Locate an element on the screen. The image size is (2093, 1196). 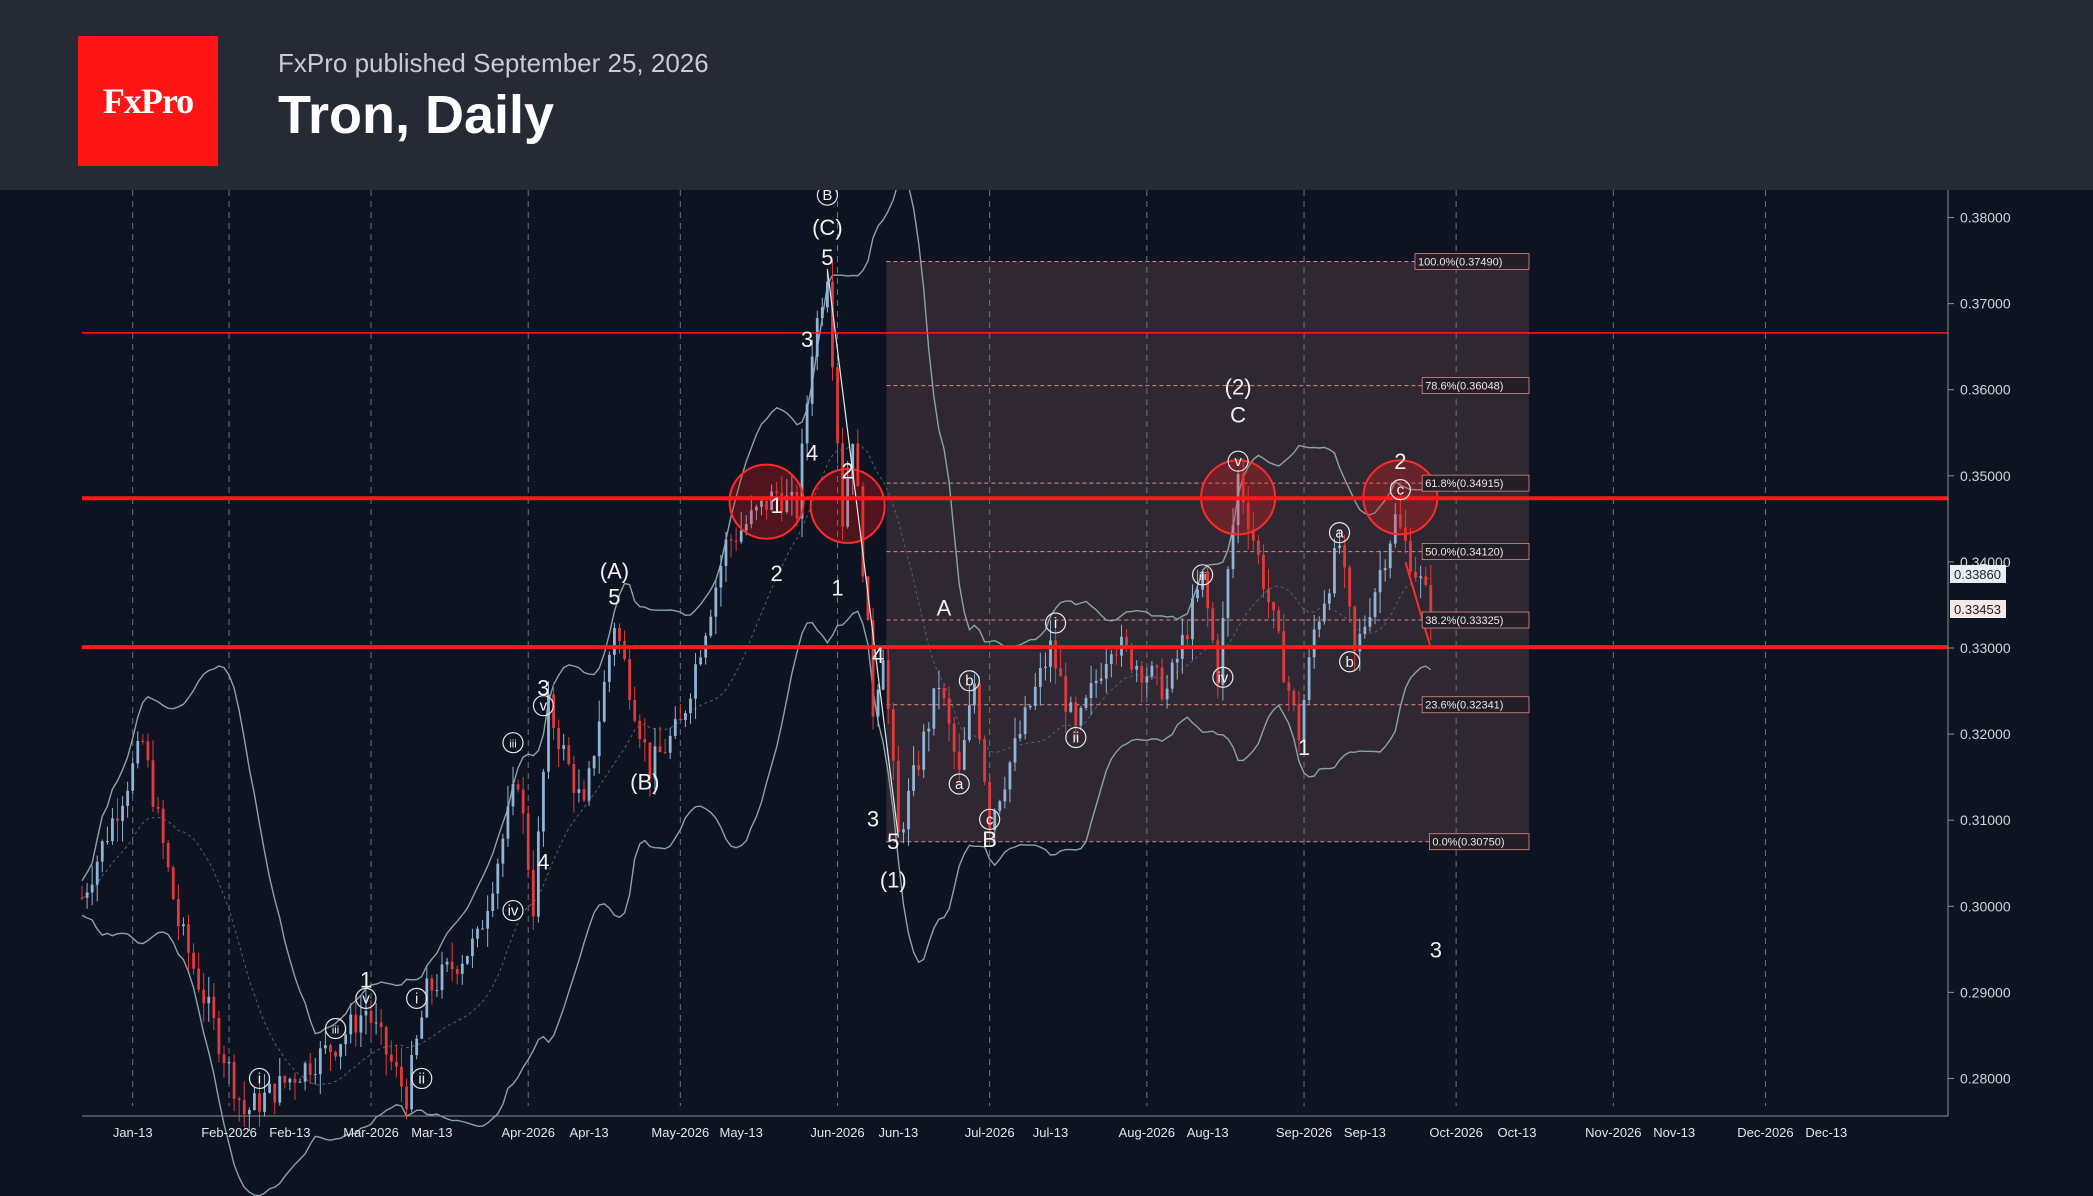
current-price-box is located at coordinates (1978, 609).